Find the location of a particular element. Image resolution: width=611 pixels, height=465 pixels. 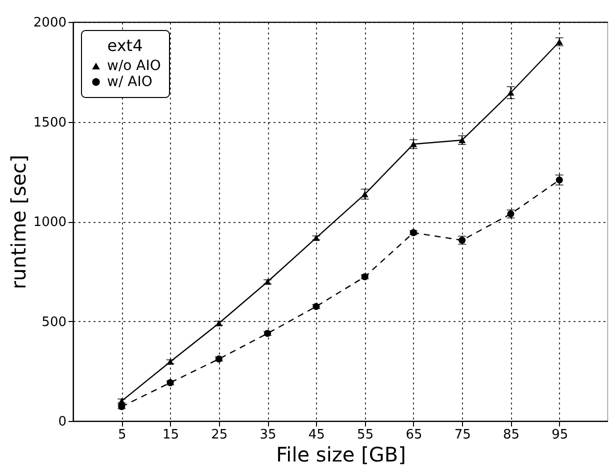

x-axis-title: File size [GB] is located at coordinates (341, 453).